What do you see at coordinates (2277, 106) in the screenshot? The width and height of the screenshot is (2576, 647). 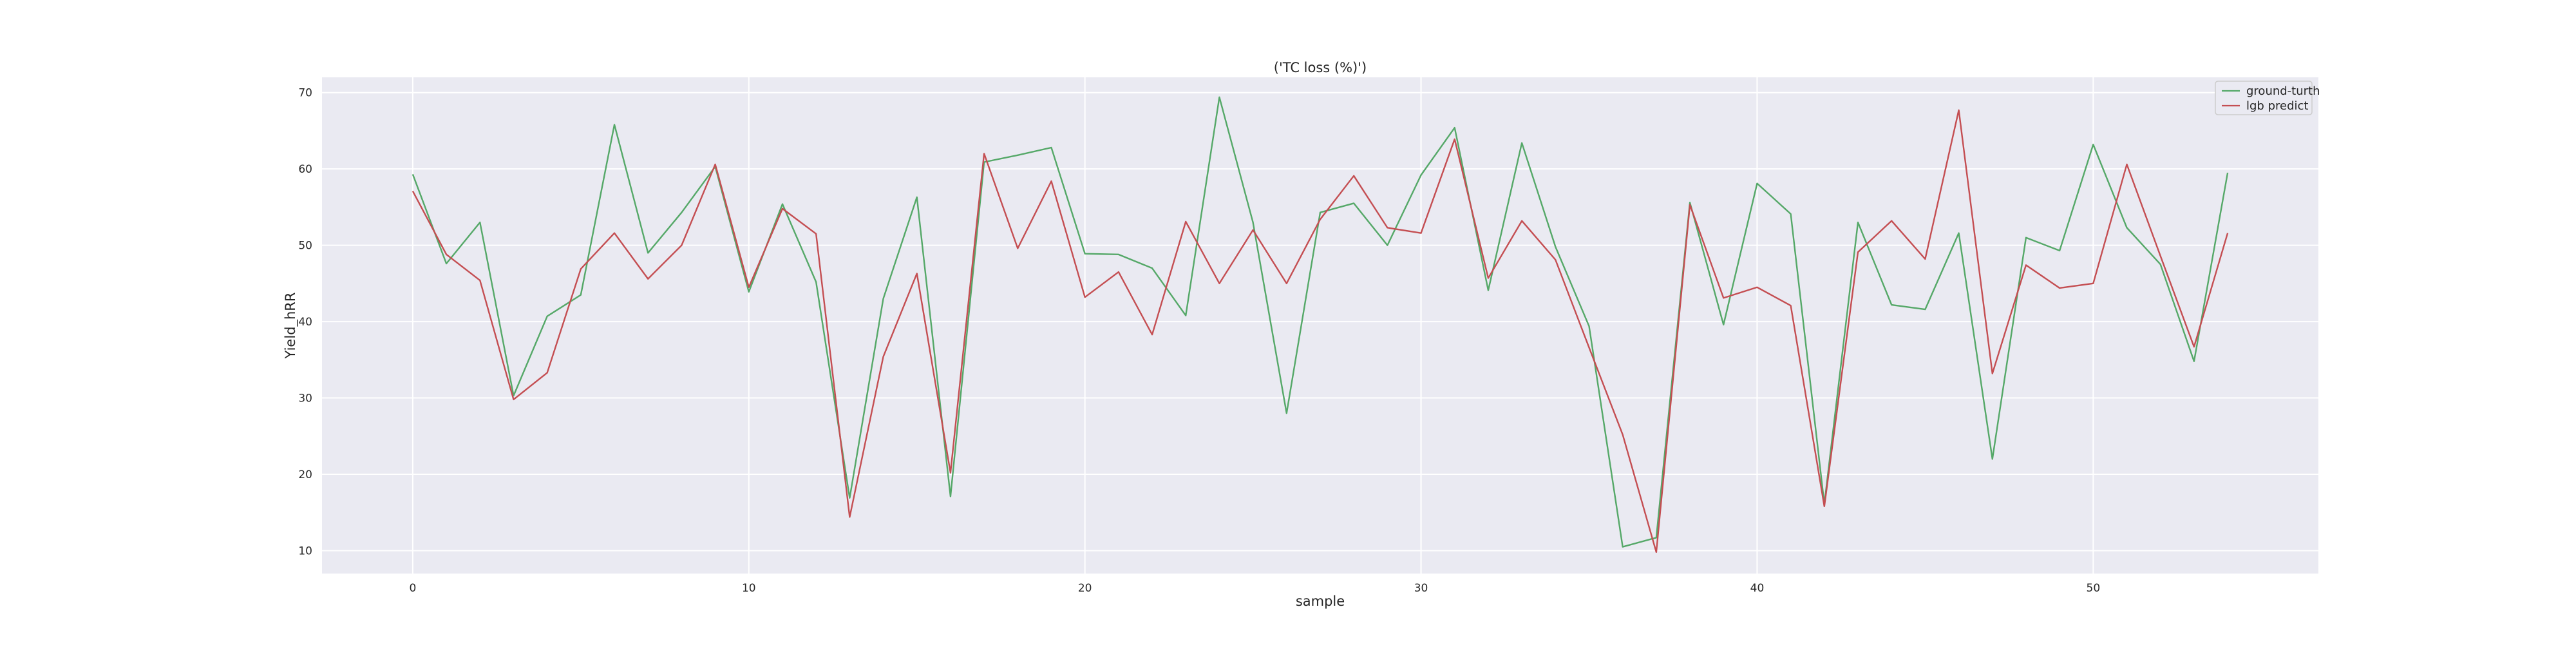 I see `legend-label-lgb-predict: lgb predict` at bounding box center [2277, 106].